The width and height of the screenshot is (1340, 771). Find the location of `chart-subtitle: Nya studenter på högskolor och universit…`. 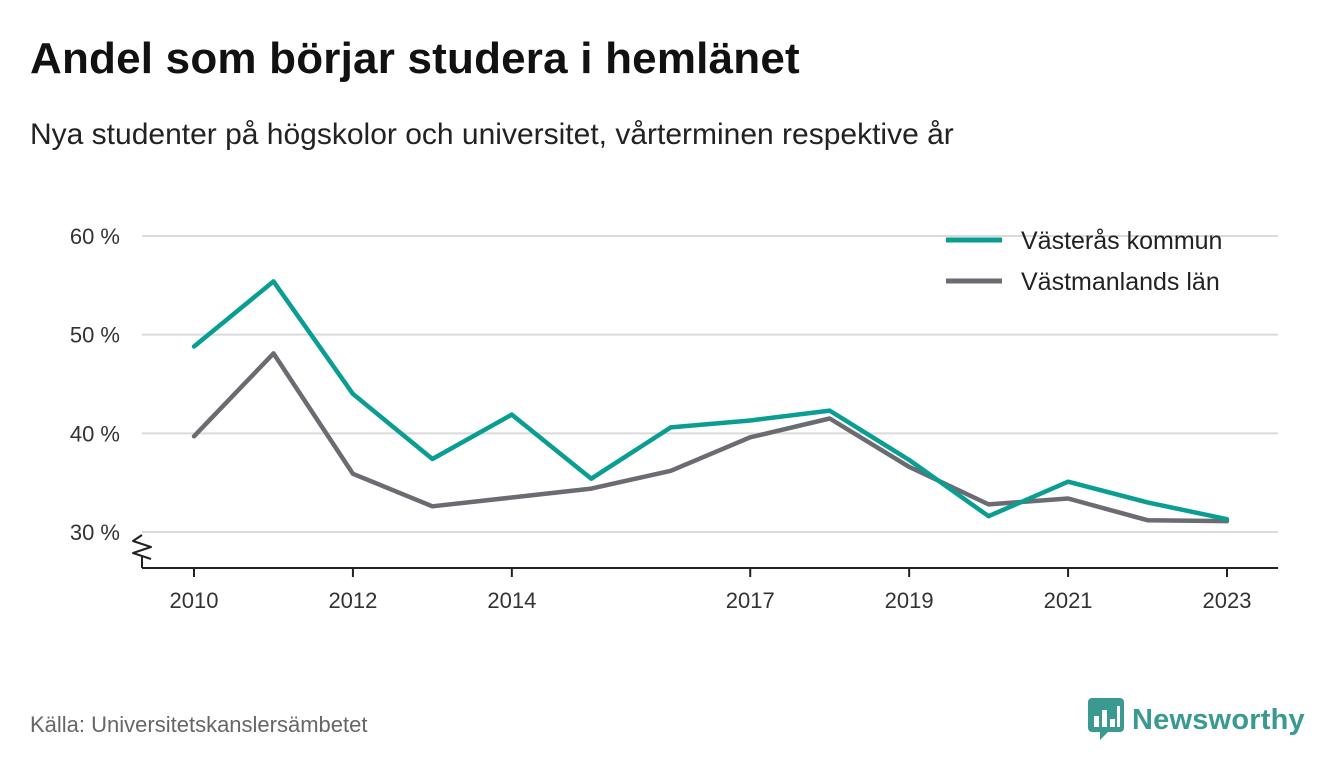

chart-subtitle: Nya studenter på högskolor och universit… is located at coordinates (492, 134).